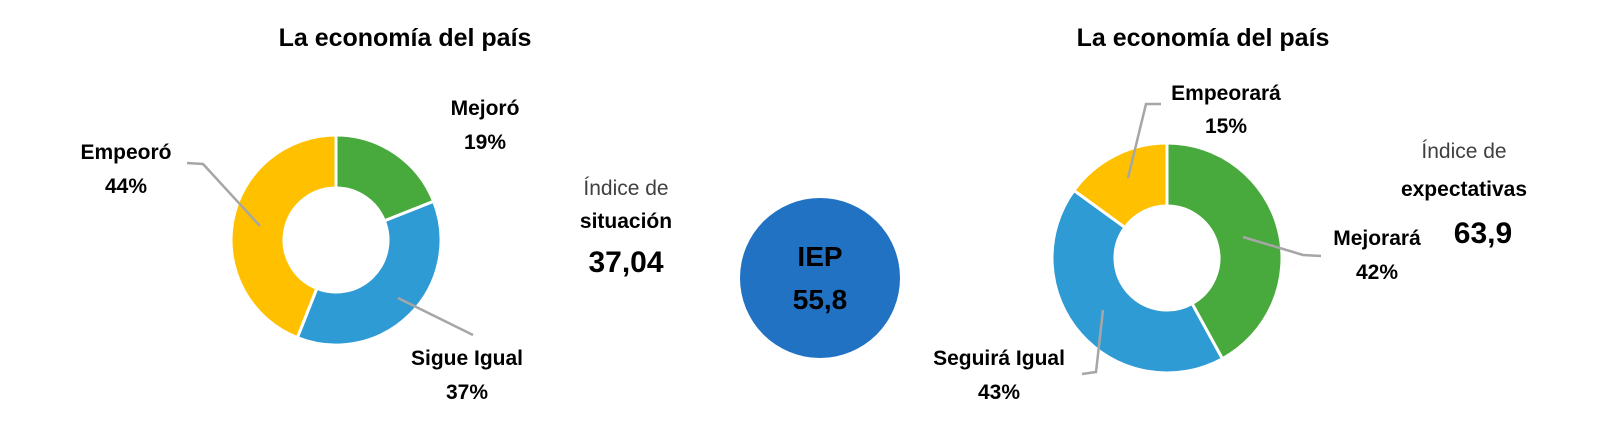 This screenshot has width=1600, height=421. I want to click on situation-donut, so click(336, 240).